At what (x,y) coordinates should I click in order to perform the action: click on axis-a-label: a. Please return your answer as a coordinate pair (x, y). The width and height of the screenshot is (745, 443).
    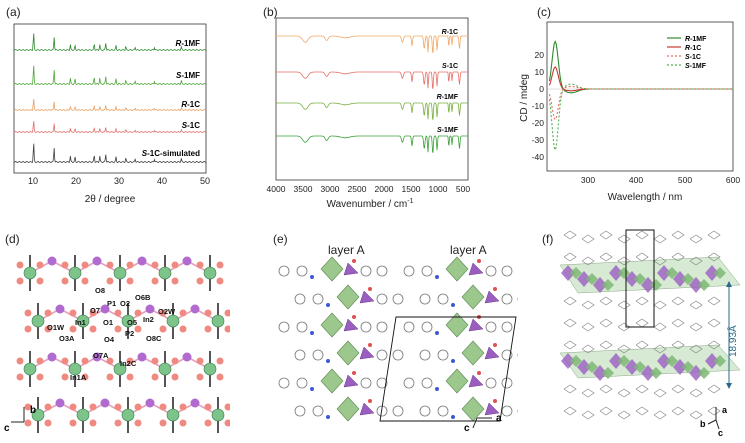
    Looking at the image, I should click on (499, 418).